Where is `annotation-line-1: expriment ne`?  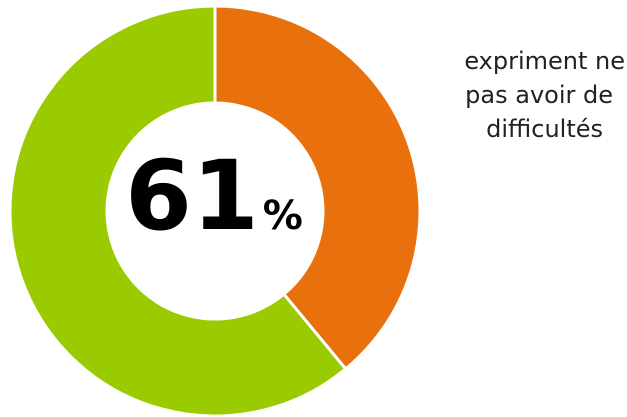
annotation-line-1: expriment ne is located at coordinates (544, 61).